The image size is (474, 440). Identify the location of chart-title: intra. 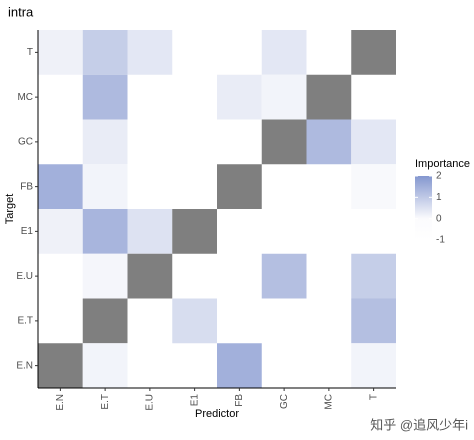
(21, 11).